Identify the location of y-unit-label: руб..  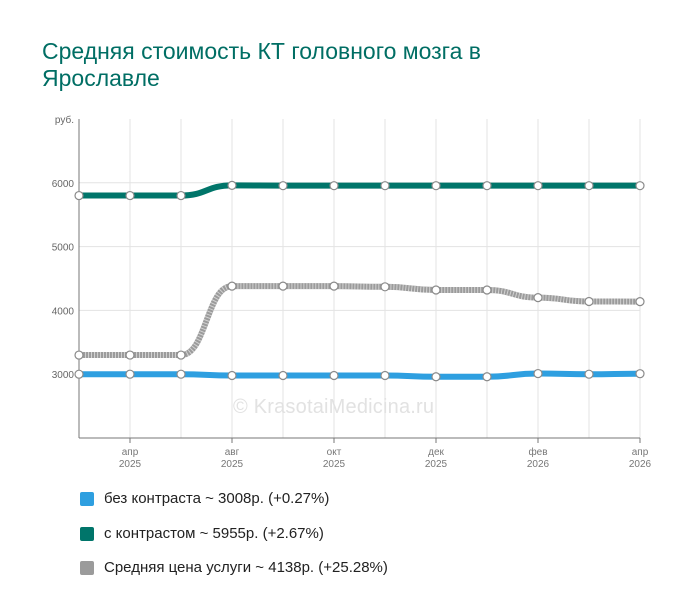
(64, 120).